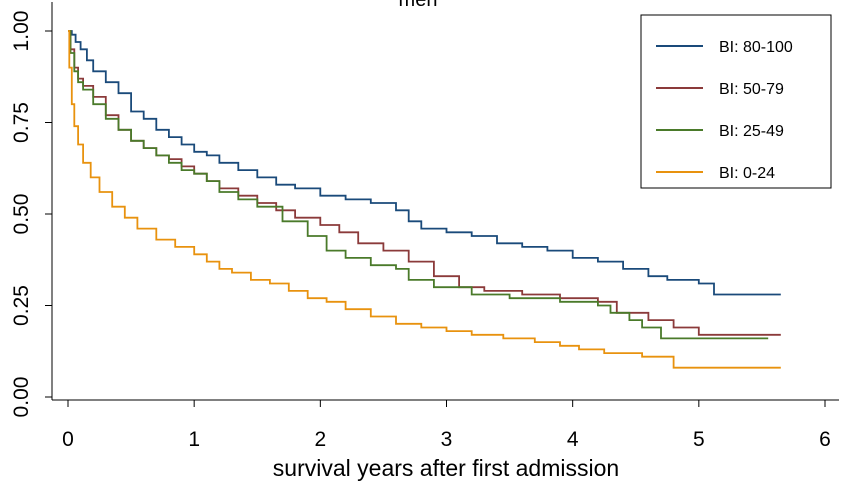 The width and height of the screenshot is (843, 485). I want to click on chart-title: men, so click(418, 5).